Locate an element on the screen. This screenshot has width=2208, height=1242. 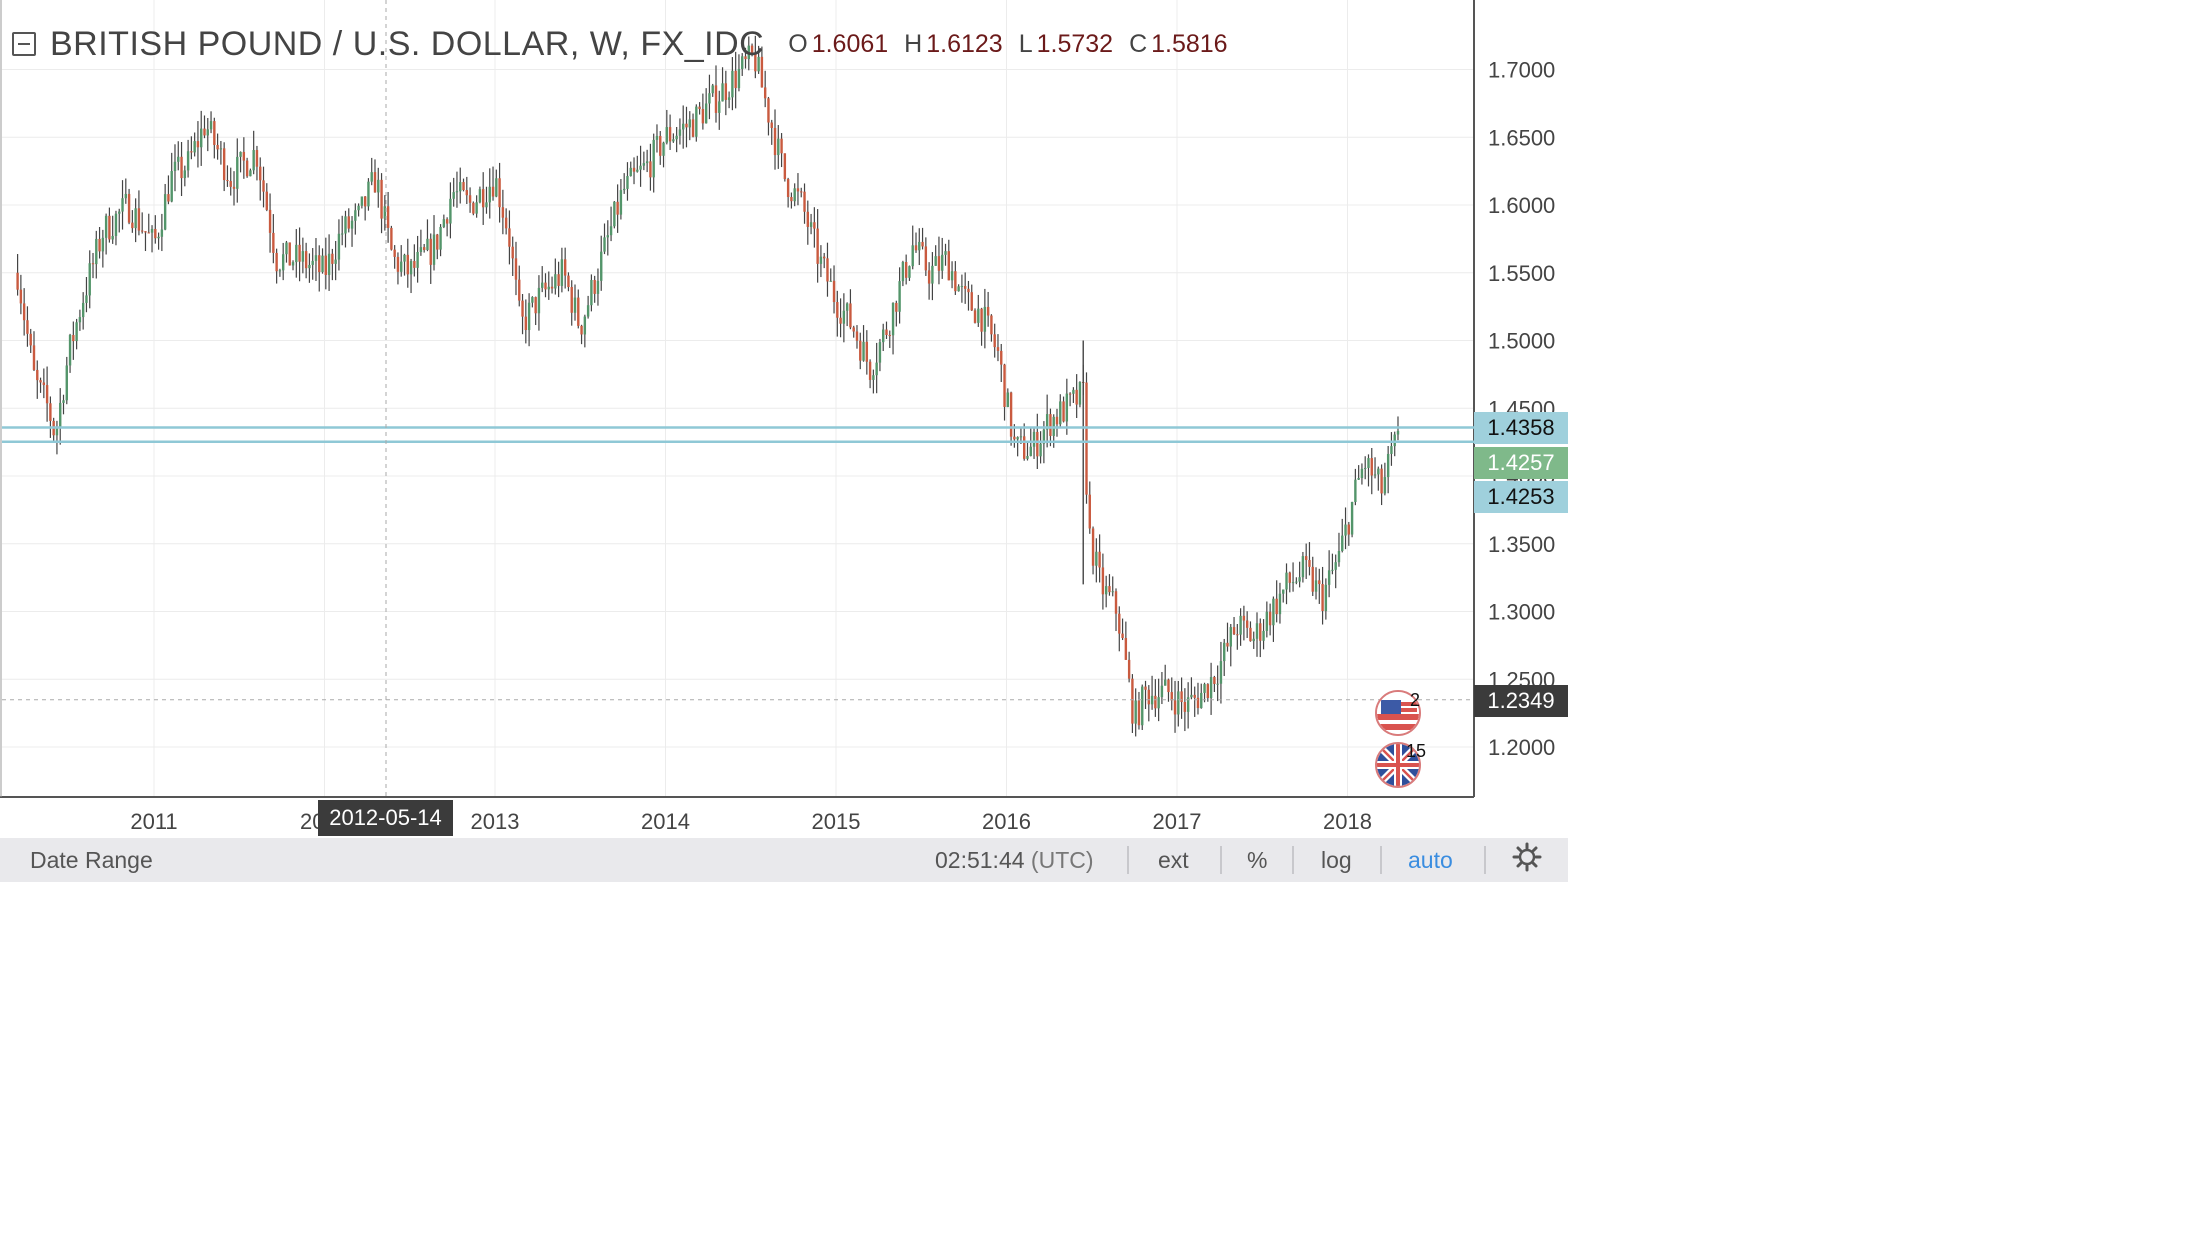
us-flag-icon is located at coordinates (1398, 713).